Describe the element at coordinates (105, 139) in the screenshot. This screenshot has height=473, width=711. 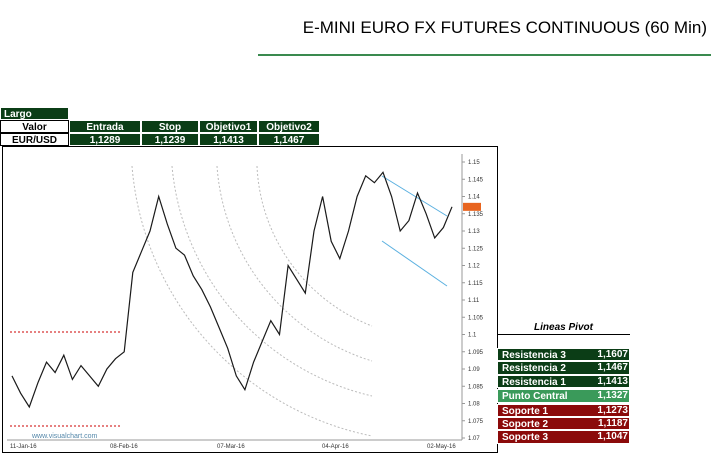
I see `cell: 1,1289` at that location.